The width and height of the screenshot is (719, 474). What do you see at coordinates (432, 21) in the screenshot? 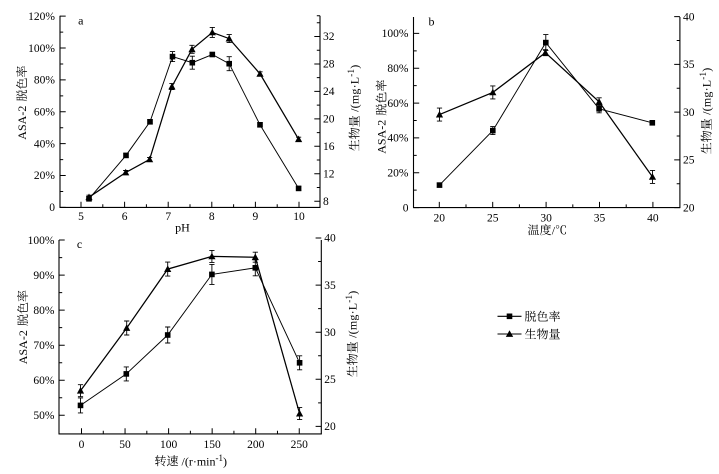
I see `svg-text: b` at bounding box center [432, 21].